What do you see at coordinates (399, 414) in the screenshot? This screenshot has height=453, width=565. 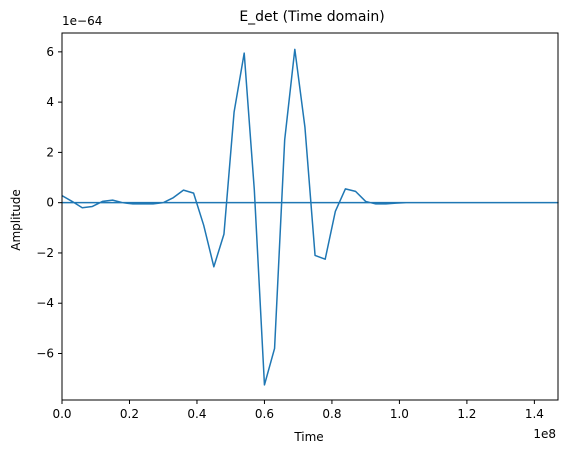 I see `x-tick-label: 1.0` at bounding box center [399, 414].